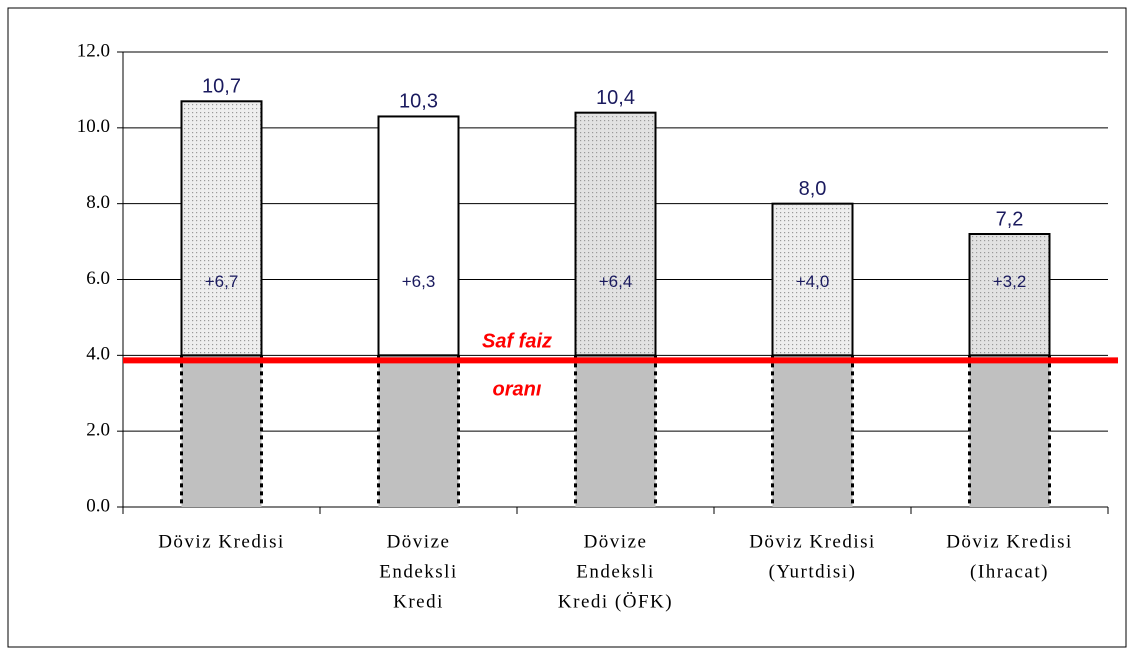 The height and width of the screenshot is (655, 1134). Describe the element at coordinates (98, 430) in the screenshot. I see `y-tick-label: 2.0` at that location.